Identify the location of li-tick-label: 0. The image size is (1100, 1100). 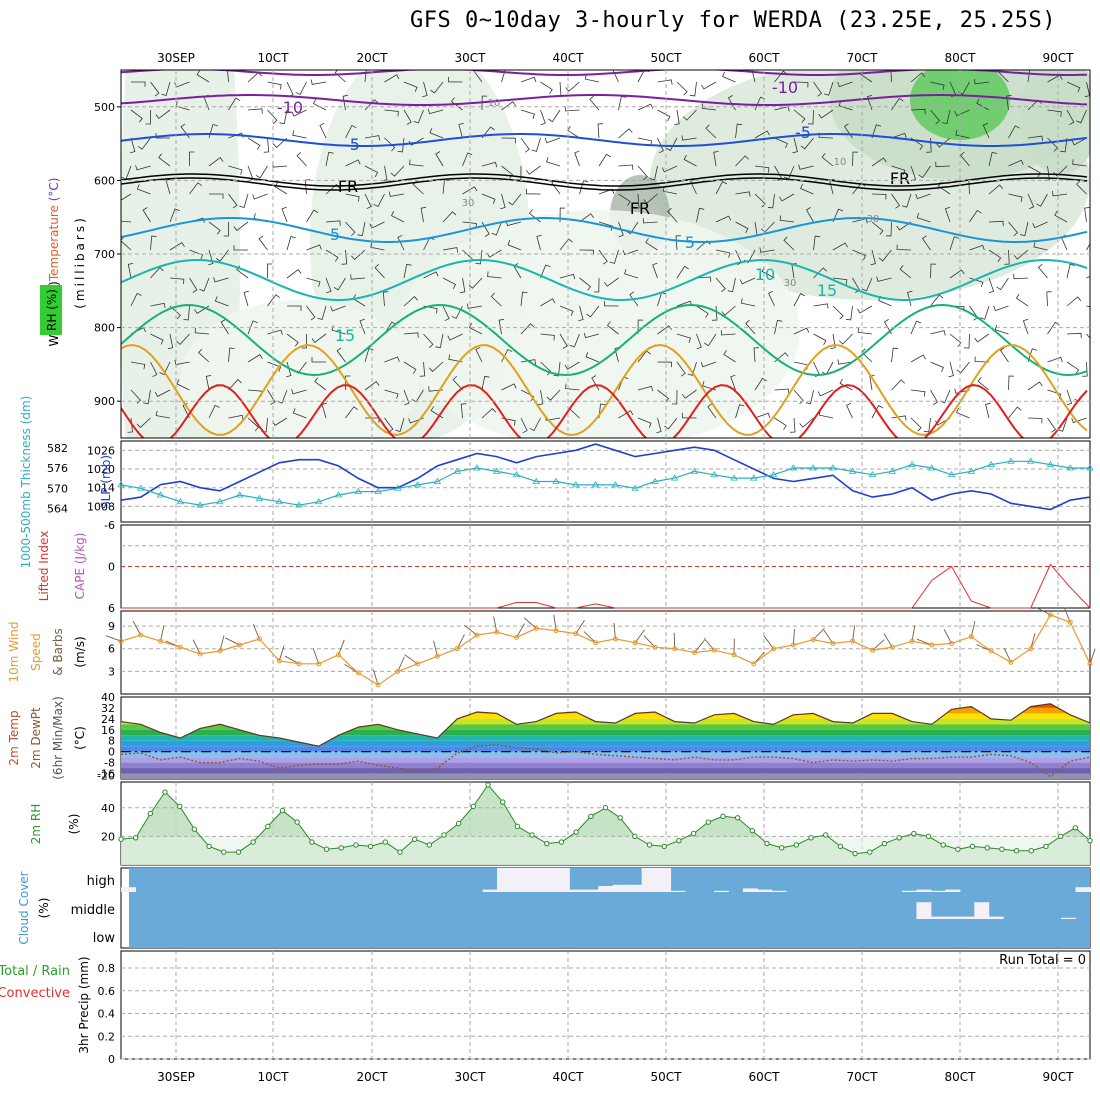
(111, 567).